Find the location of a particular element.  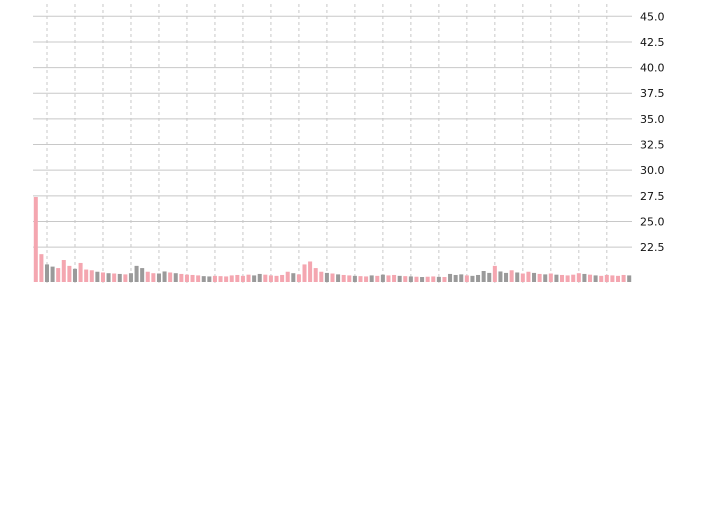

price-axis-tick: 32.5 is located at coordinates (652, 145).